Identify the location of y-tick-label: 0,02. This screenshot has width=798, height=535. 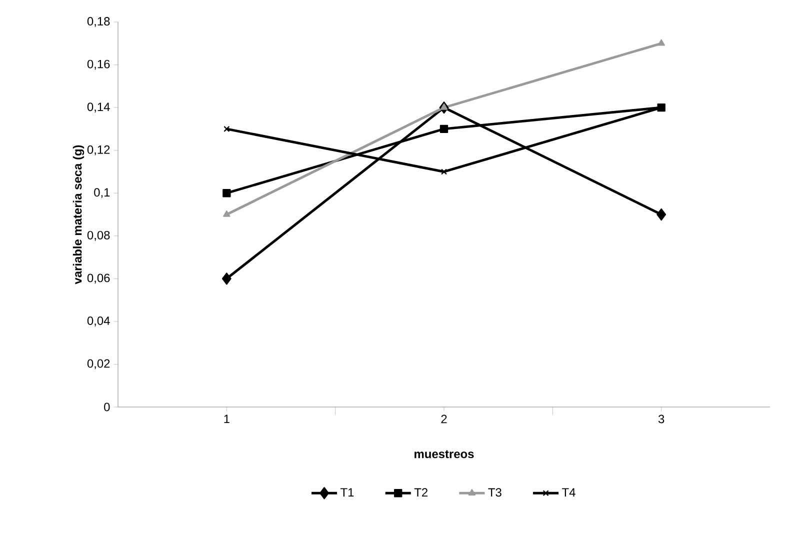
(98, 364).